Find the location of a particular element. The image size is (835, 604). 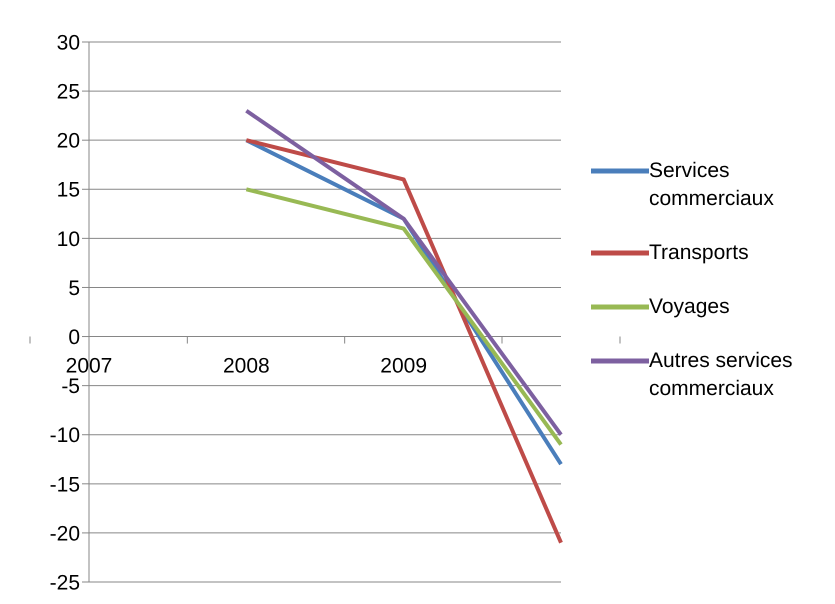

y-tick-label: 20 is located at coordinates (68, 141).